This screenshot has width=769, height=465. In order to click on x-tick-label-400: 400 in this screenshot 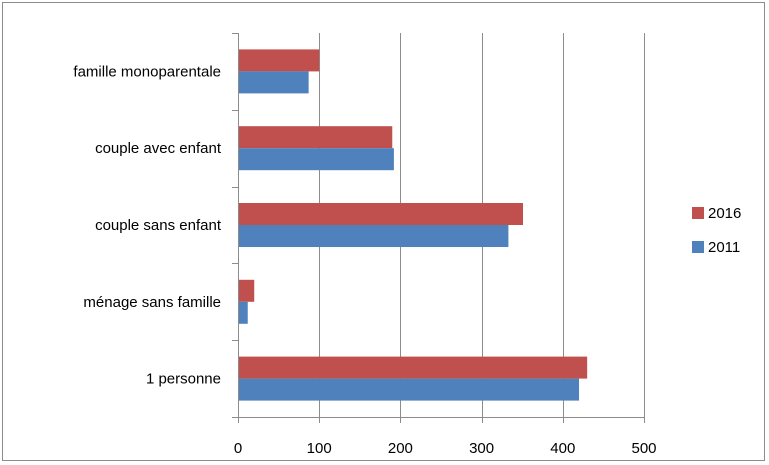, I will do `click(562, 448)`.